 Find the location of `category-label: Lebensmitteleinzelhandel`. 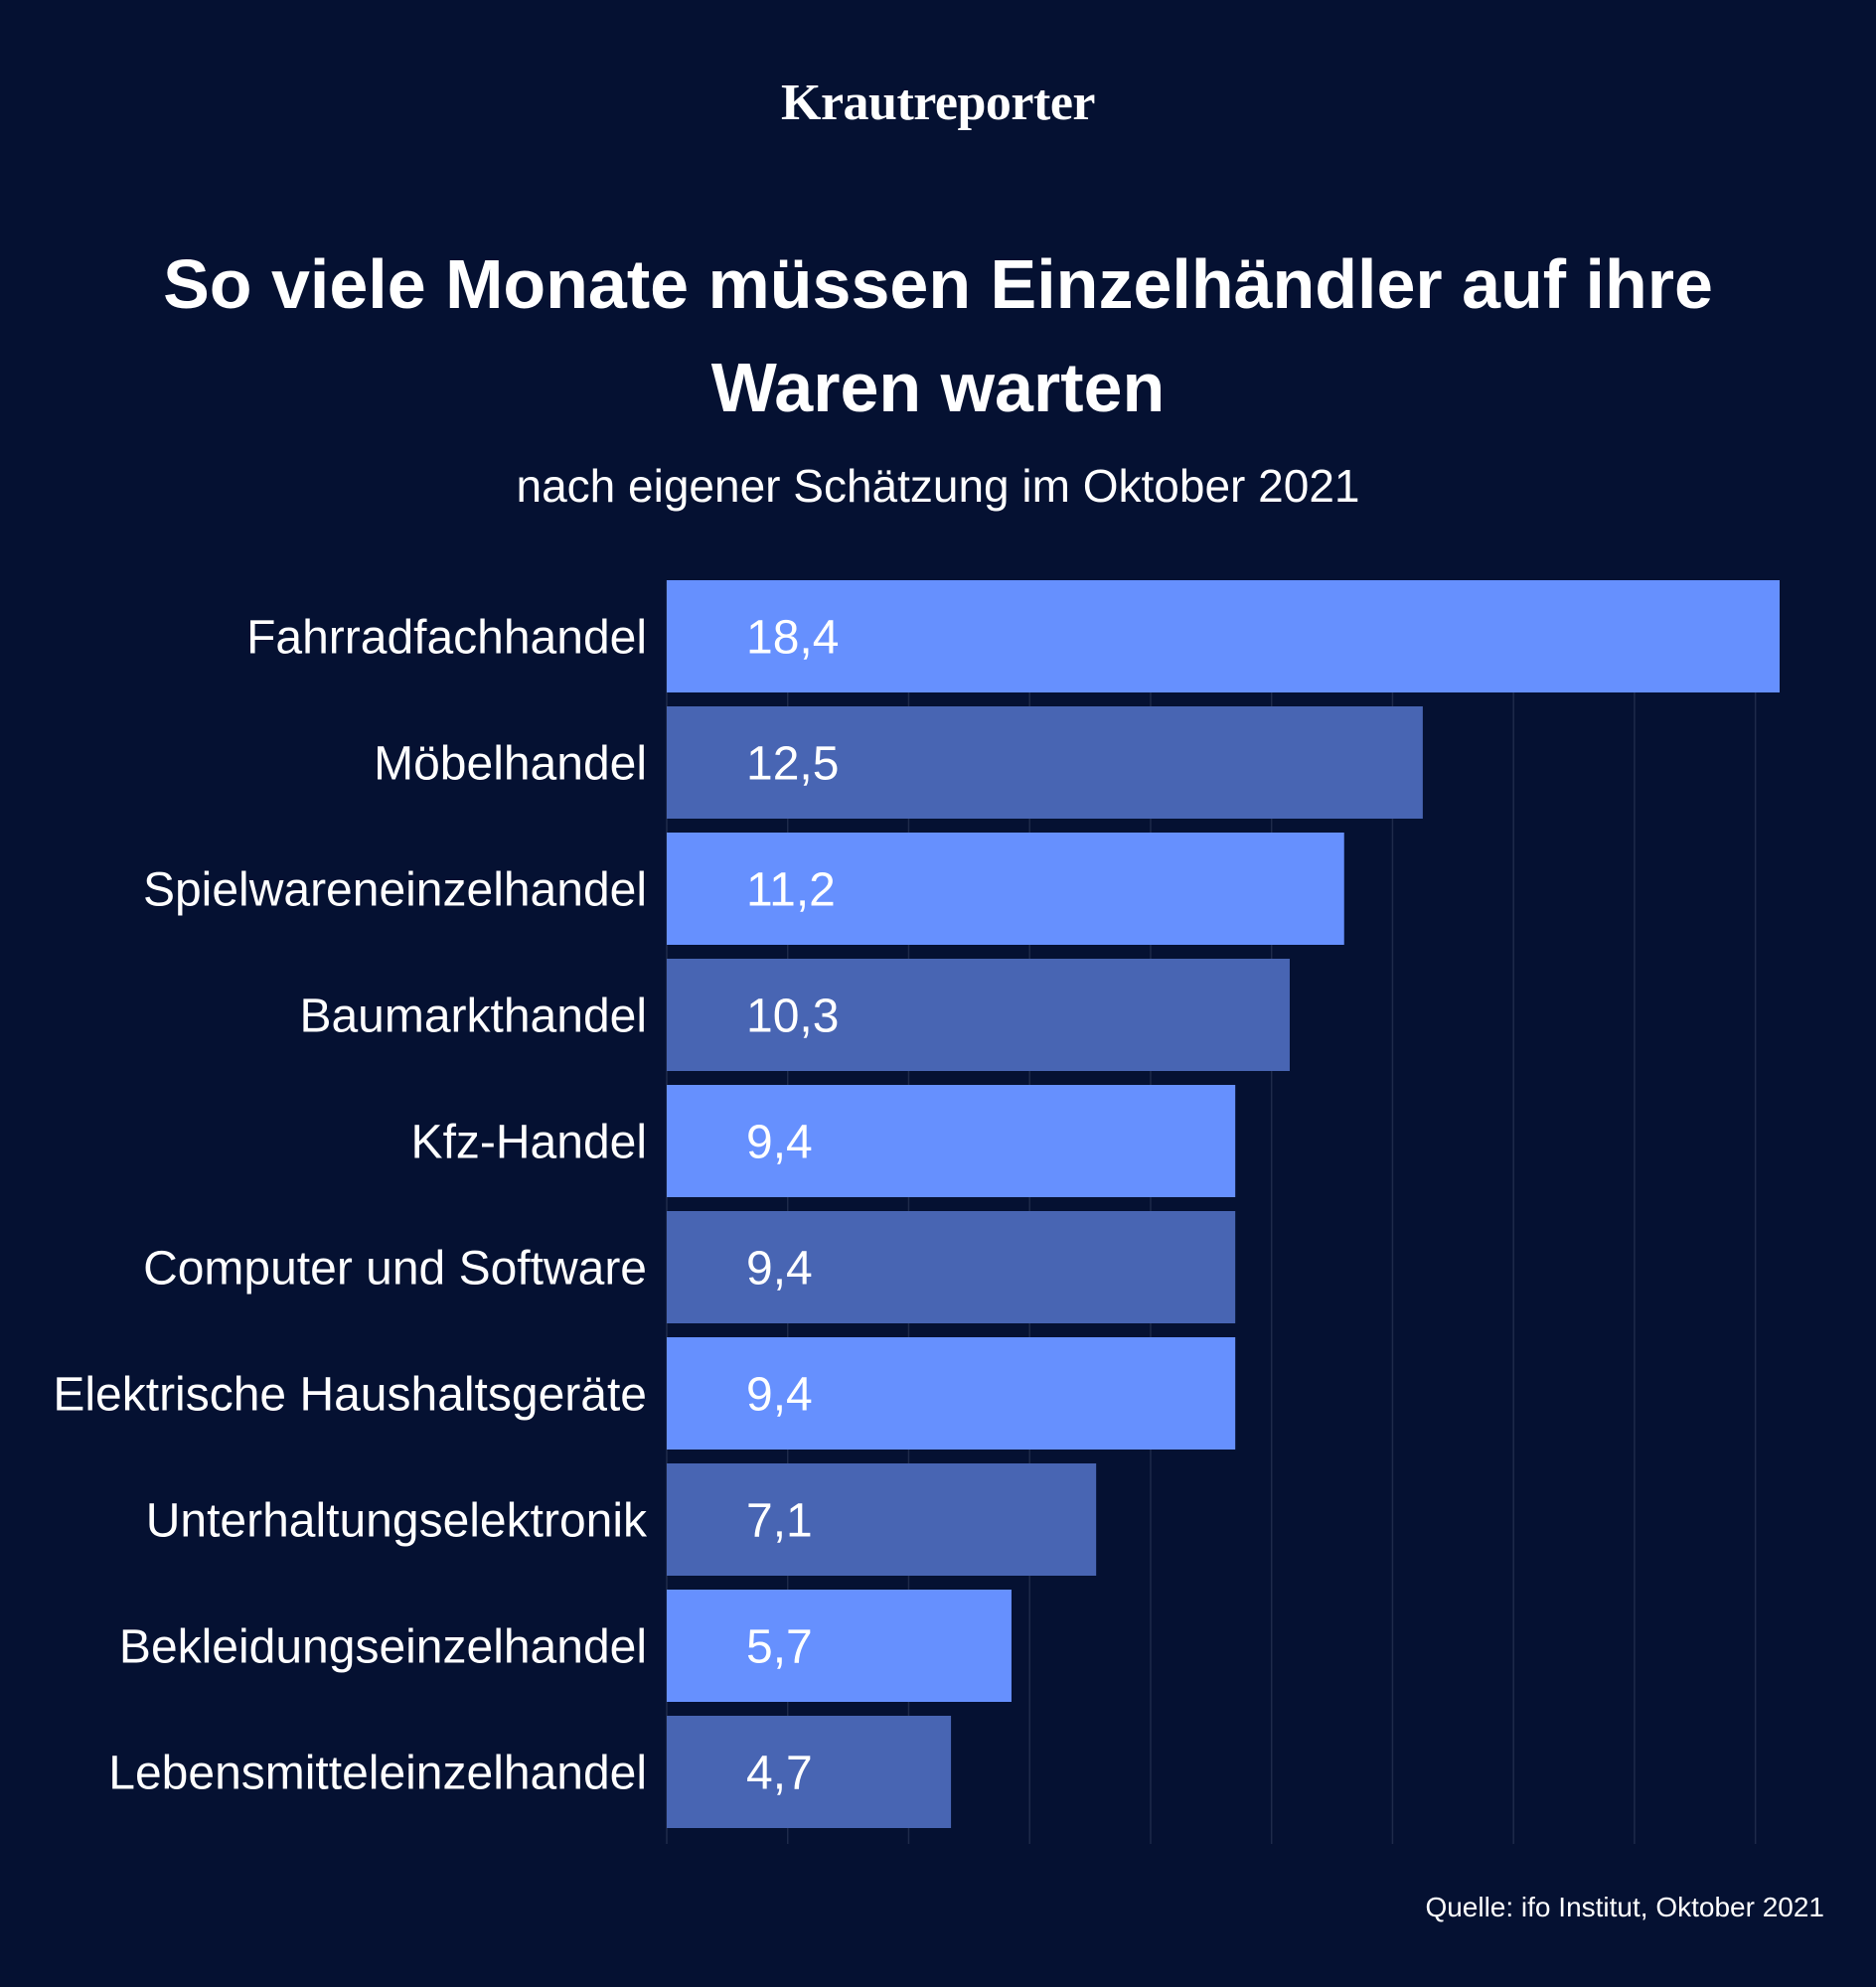

category-label: Lebensmitteleinzelhandel is located at coordinates (378, 1774).